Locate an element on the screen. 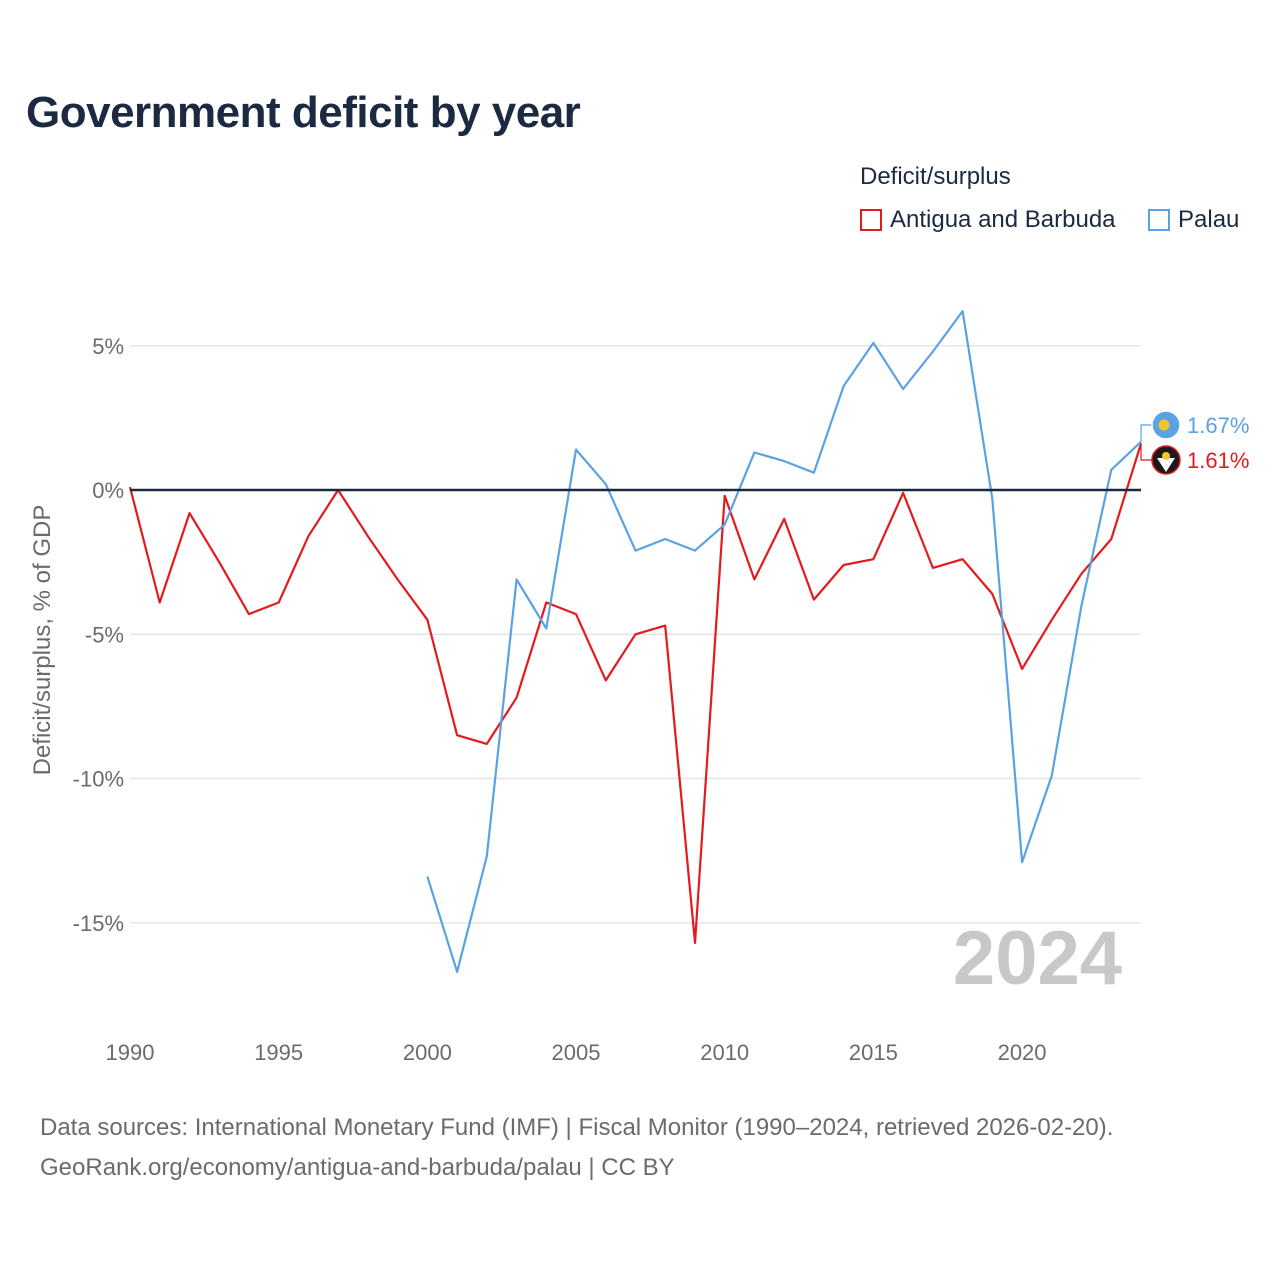 The image size is (1280, 1280). x-tick-label: 1990 is located at coordinates (130, 1052).